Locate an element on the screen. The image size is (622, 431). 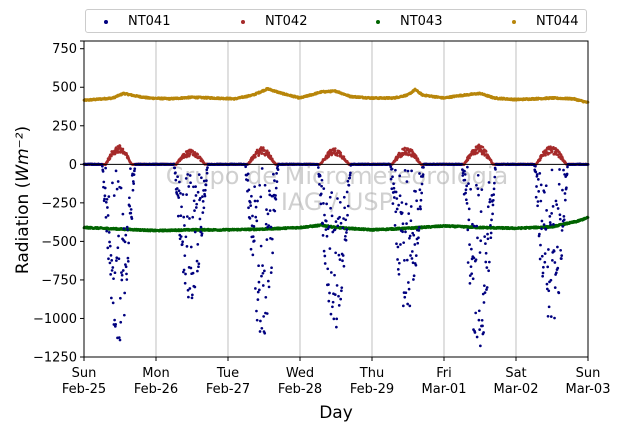
watermark-line-2: IAG / USP is located at coordinates (337, 202).